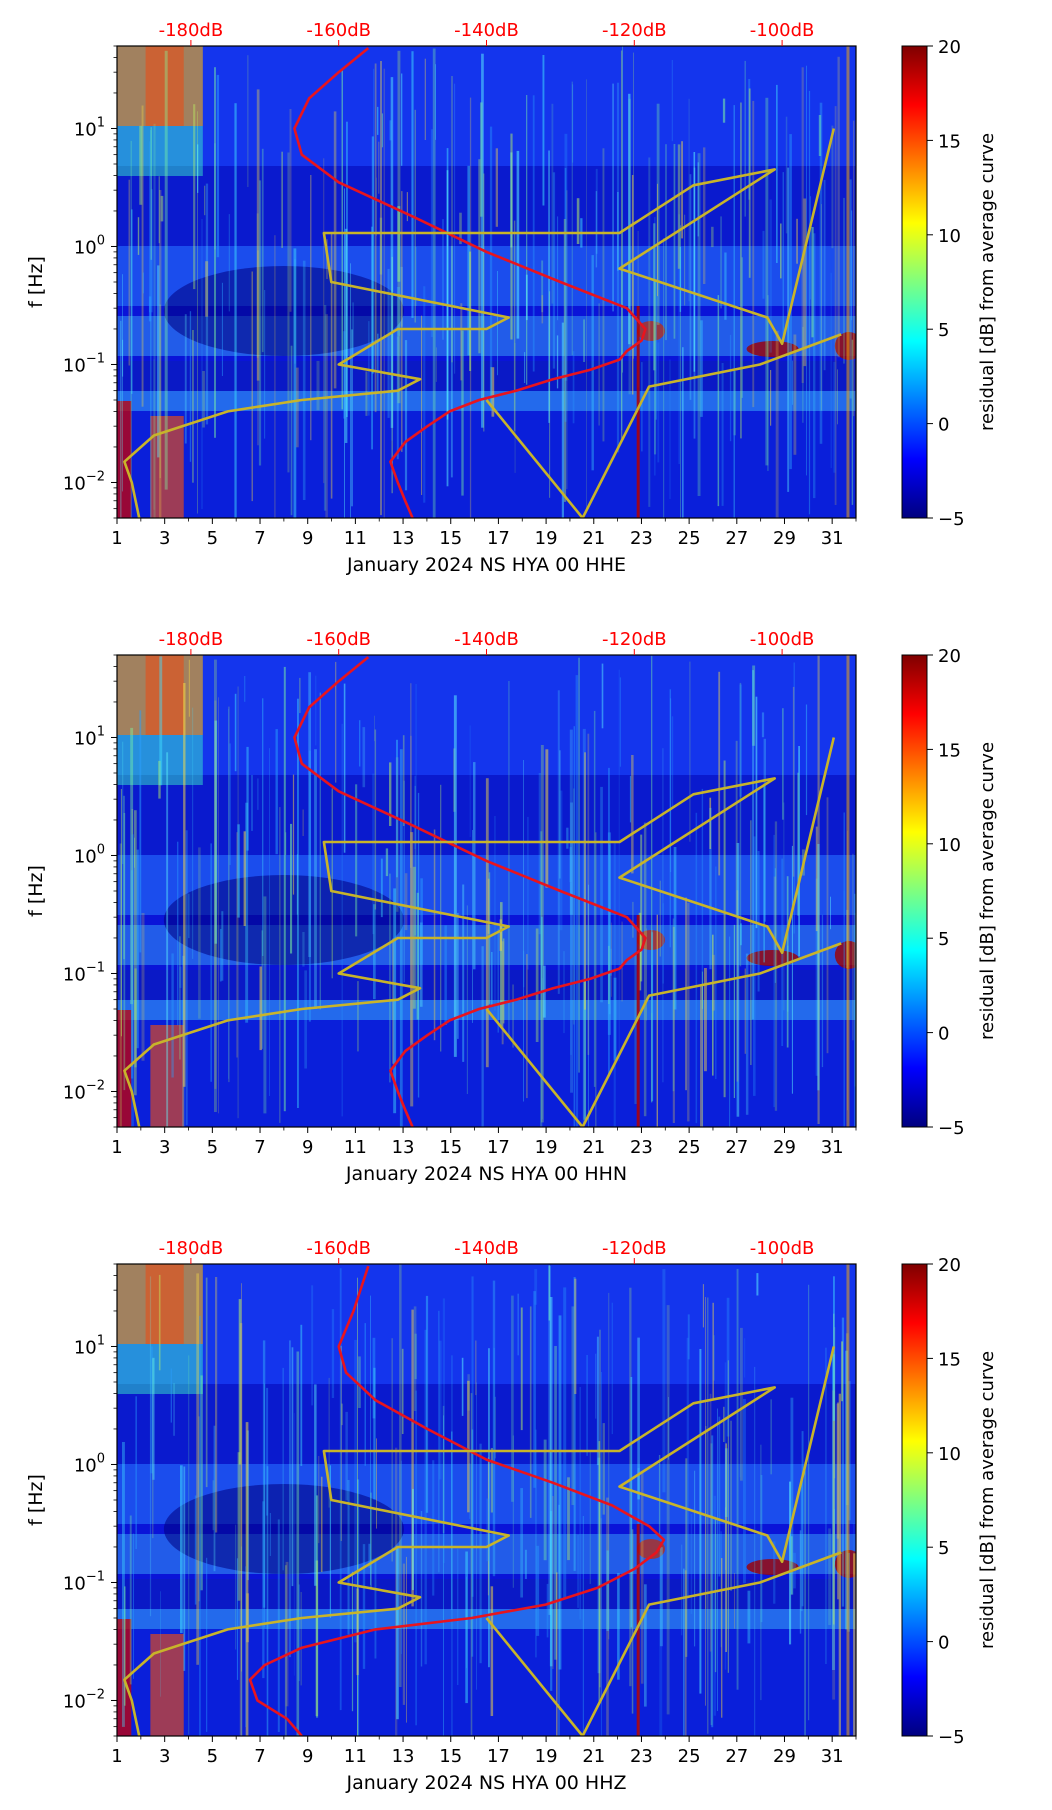 The height and width of the screenshot is (1810, 1052). What do you see at coordinates (486, 1174) in the screenshot?
I see `x-axis-label: January 2024 NS HYA 00 HHN` at bounding box center [486, 1174].